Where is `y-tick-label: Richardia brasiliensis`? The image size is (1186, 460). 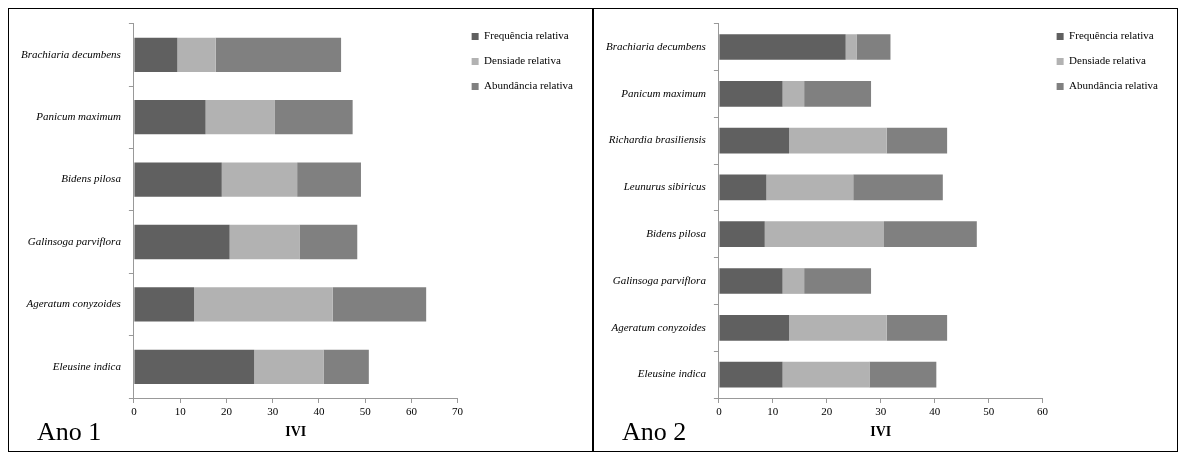
y-tick-label: Richardia brasiliensis is located at coordinates (656, 139).